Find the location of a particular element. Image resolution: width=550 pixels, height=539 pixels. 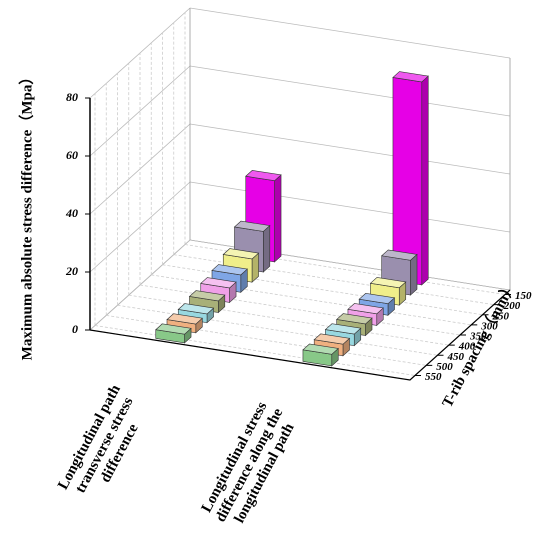

depth-tick-label: 250 is located at coordinates (501, 316).